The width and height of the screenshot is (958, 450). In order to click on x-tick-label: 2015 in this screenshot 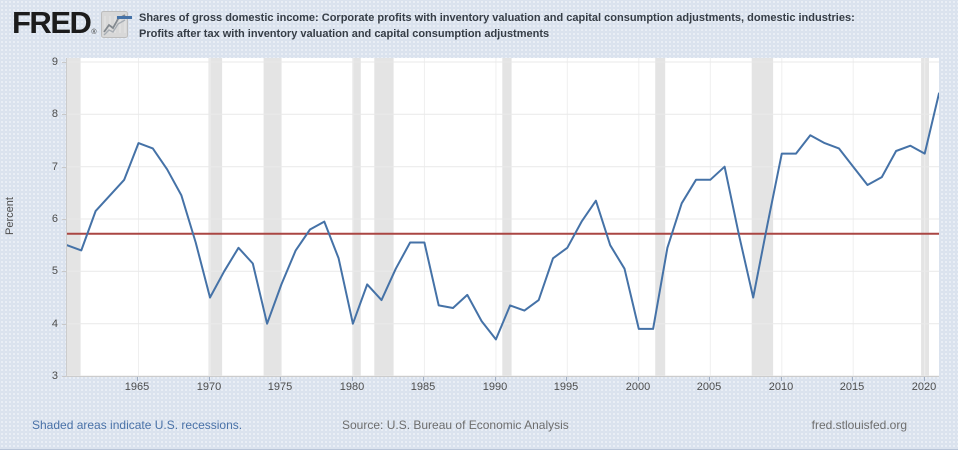, I will do `click(852, 387)`.